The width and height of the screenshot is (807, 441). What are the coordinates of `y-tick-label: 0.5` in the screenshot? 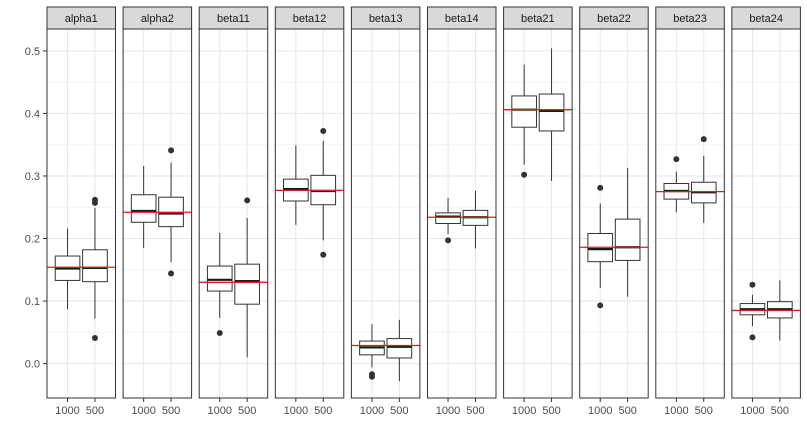 It's located at (32, 52).